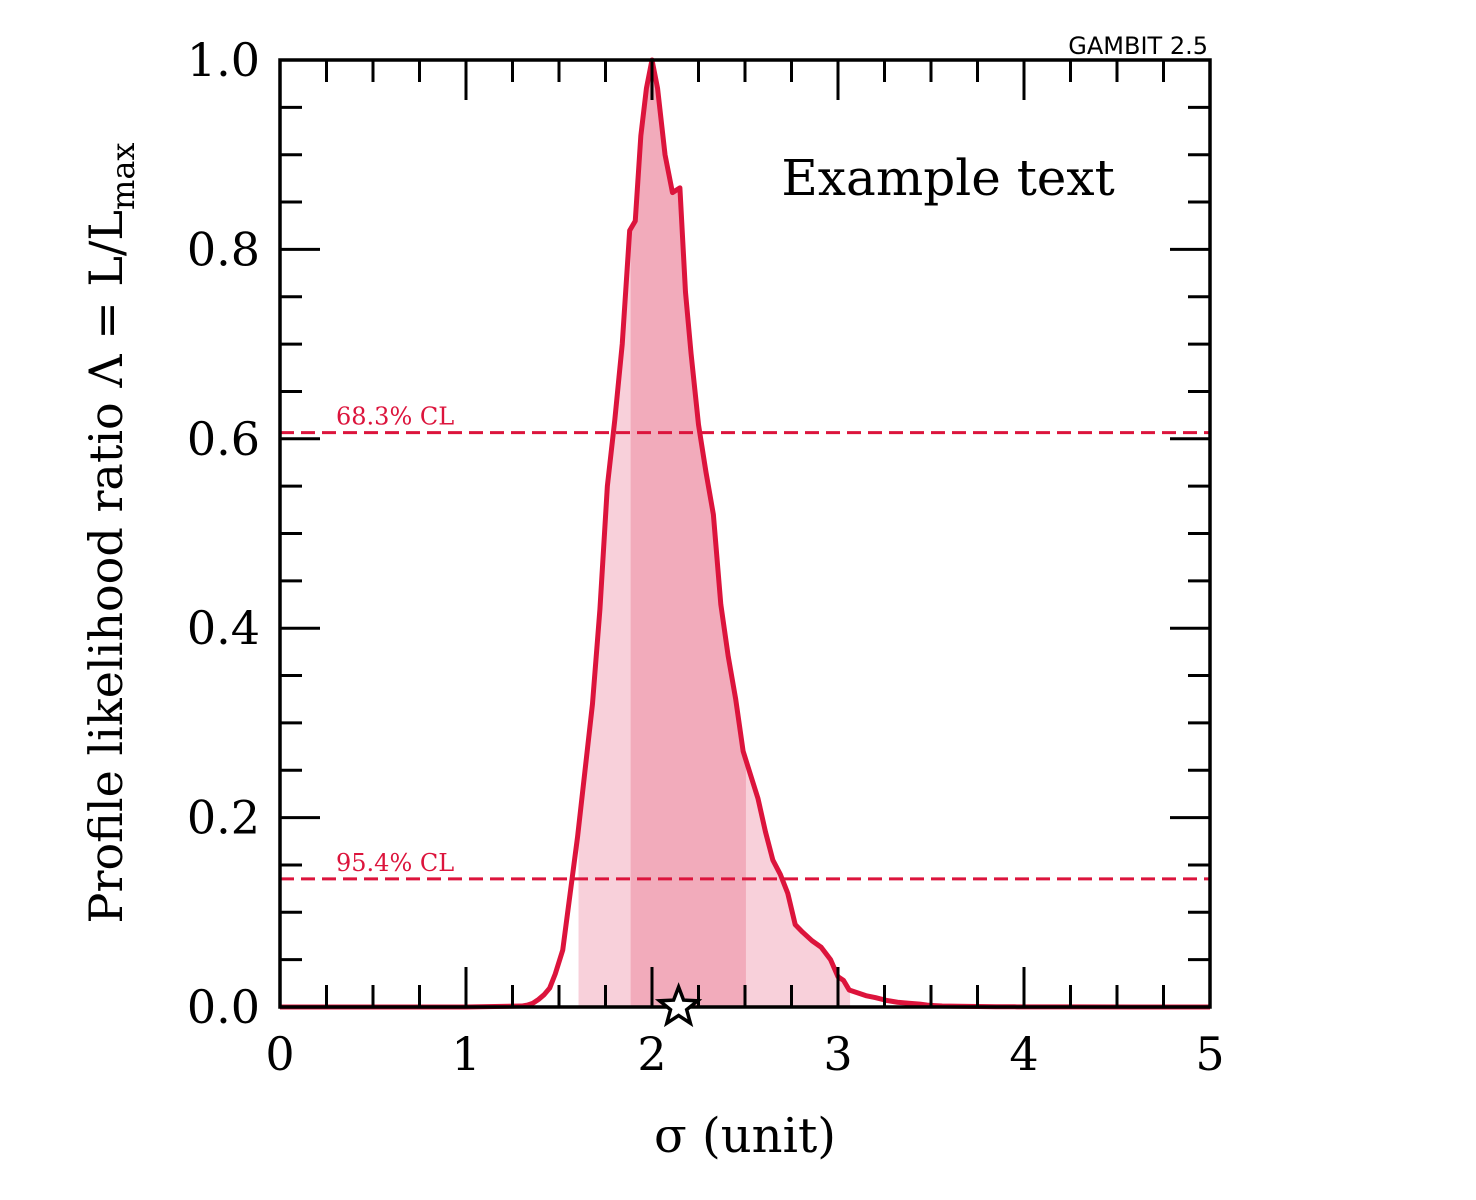  Describe the element at coordinates (395, 417) in the screenshot. I see `cl-label-68: 68.3% CL` at that location.